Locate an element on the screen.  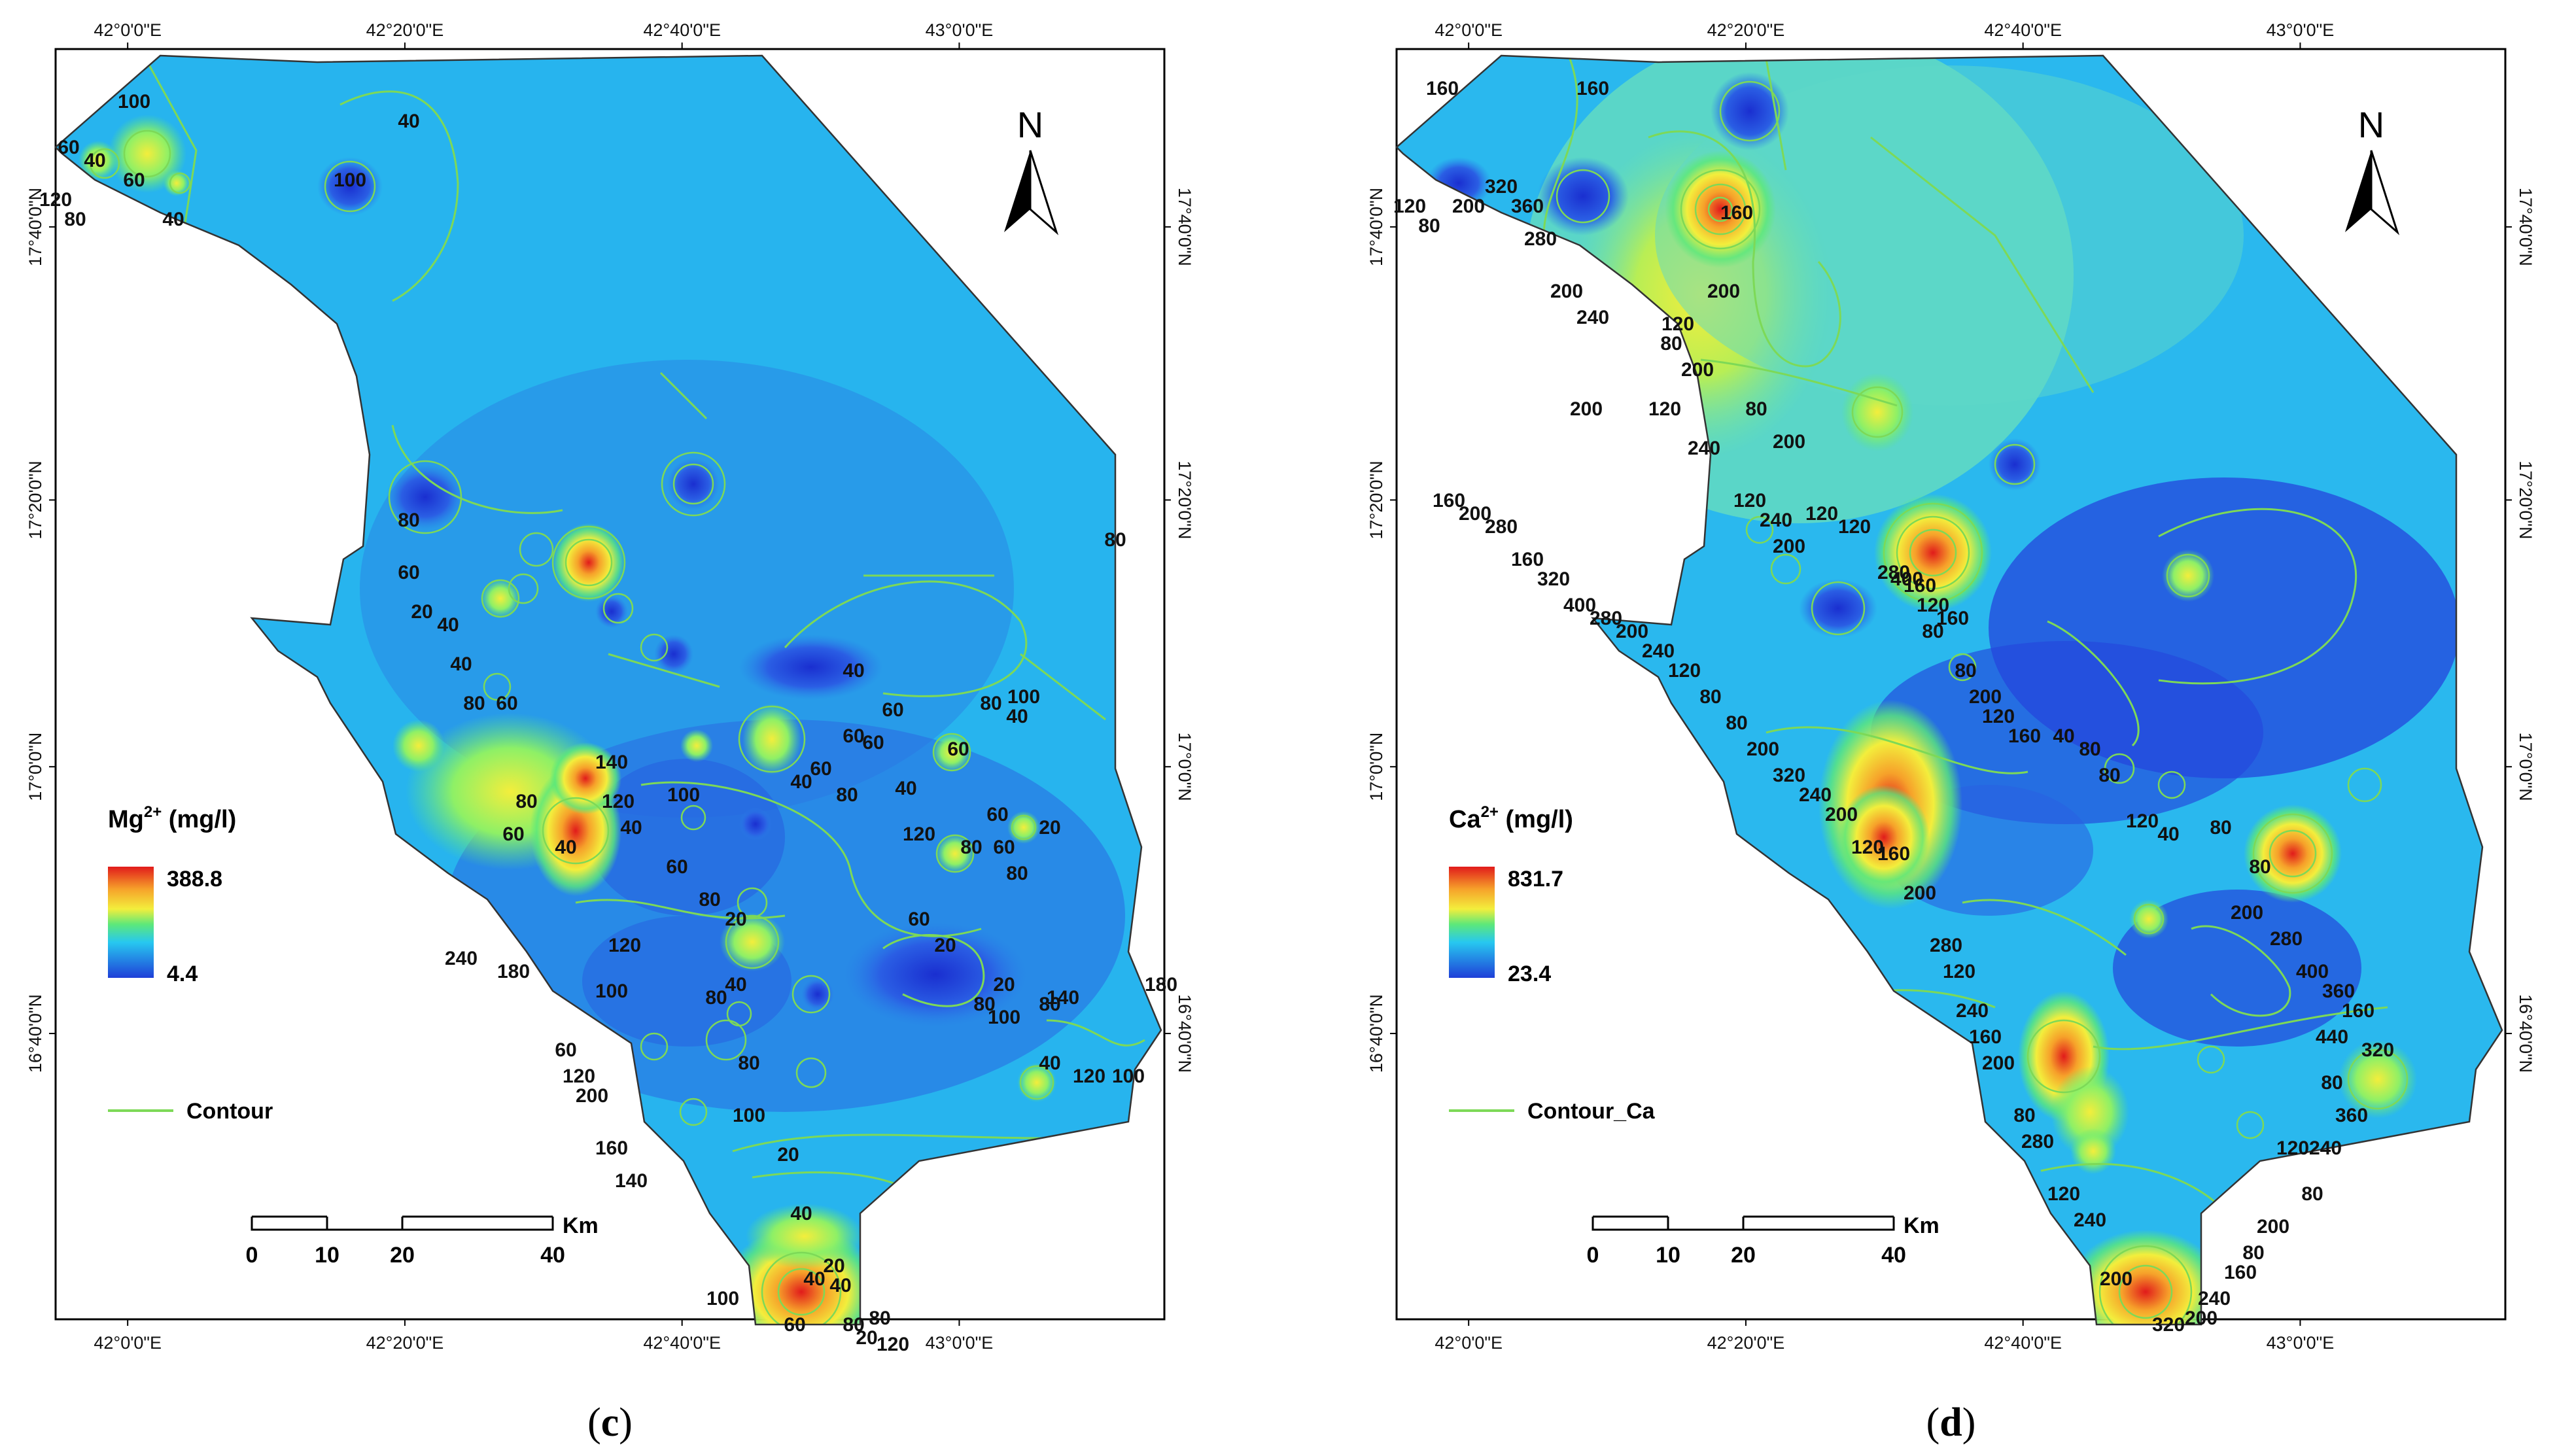
contour-label: 360 is located at coordinates (2351, 1115).